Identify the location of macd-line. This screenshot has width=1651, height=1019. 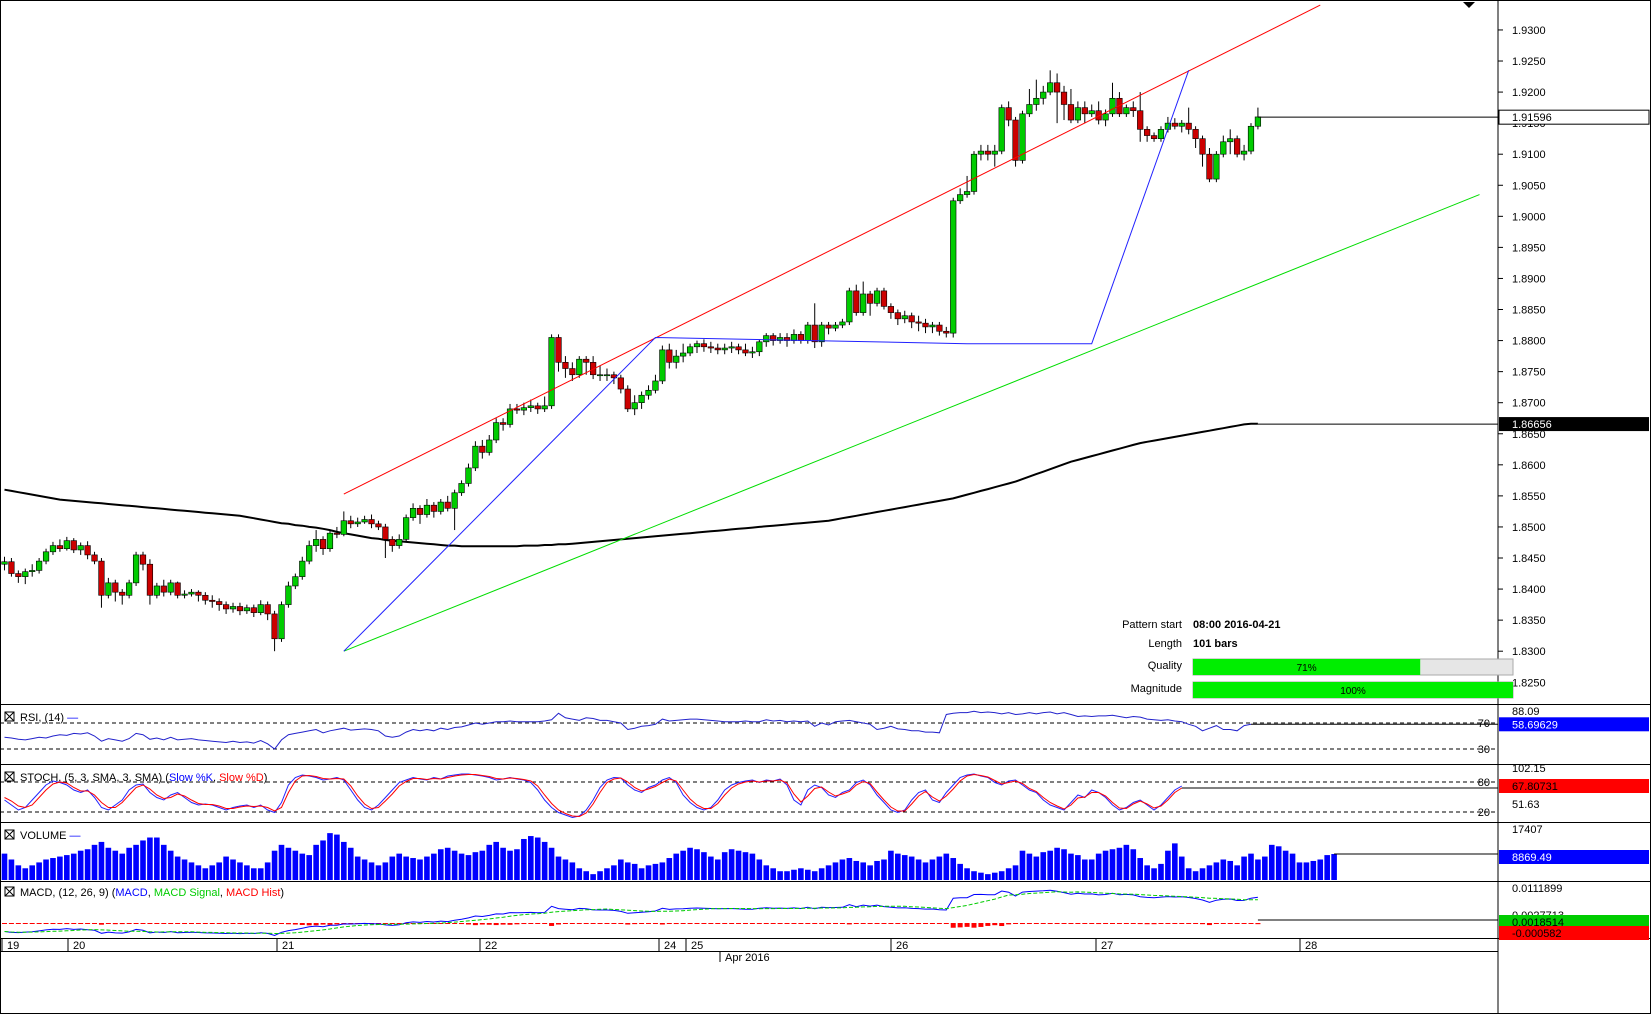
(631, 913).